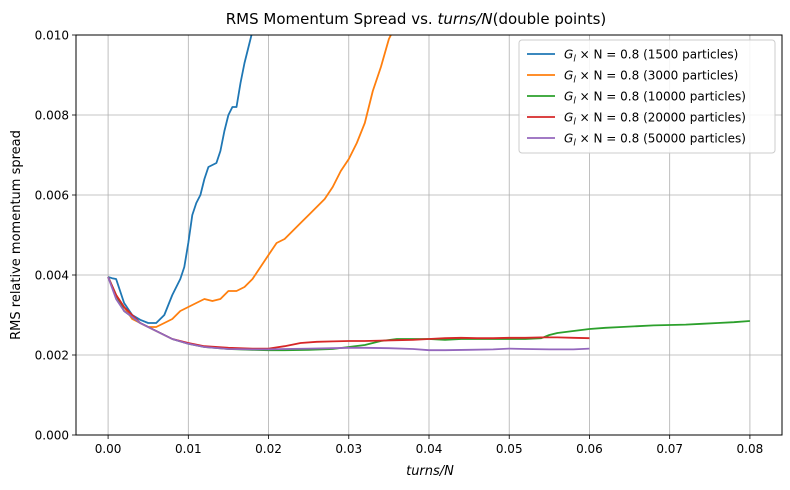  I want to click on x-tick-label: 0.08, so click(750, 449).